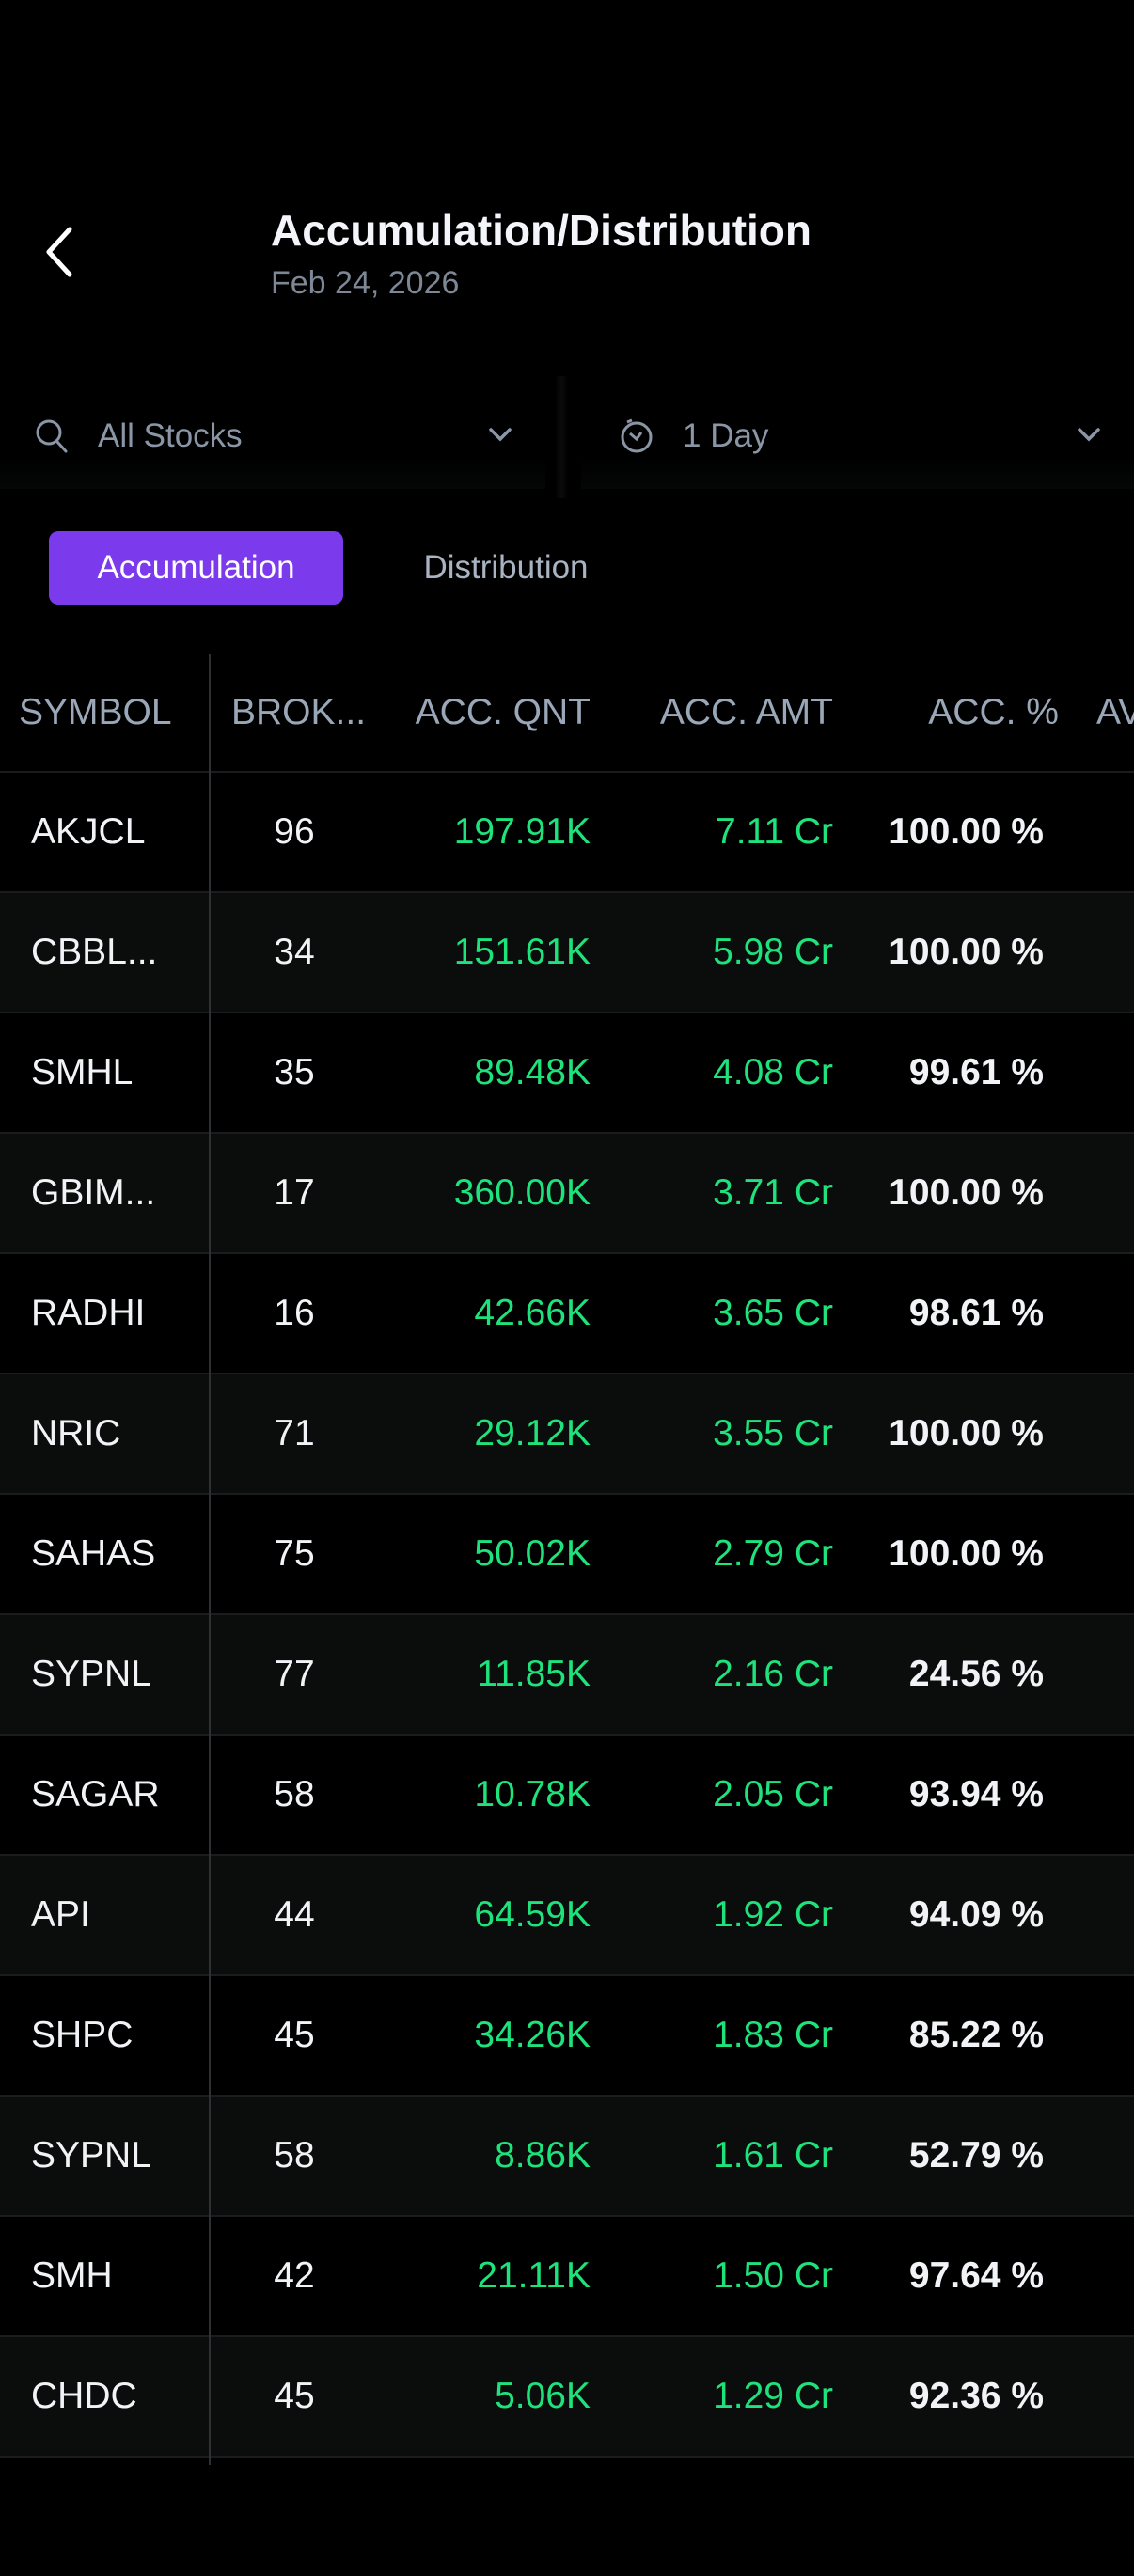 This screenshot has height=2576, width=1134. I want to click on acc-qnt-cell: 50.02K, so click(533, 1554).